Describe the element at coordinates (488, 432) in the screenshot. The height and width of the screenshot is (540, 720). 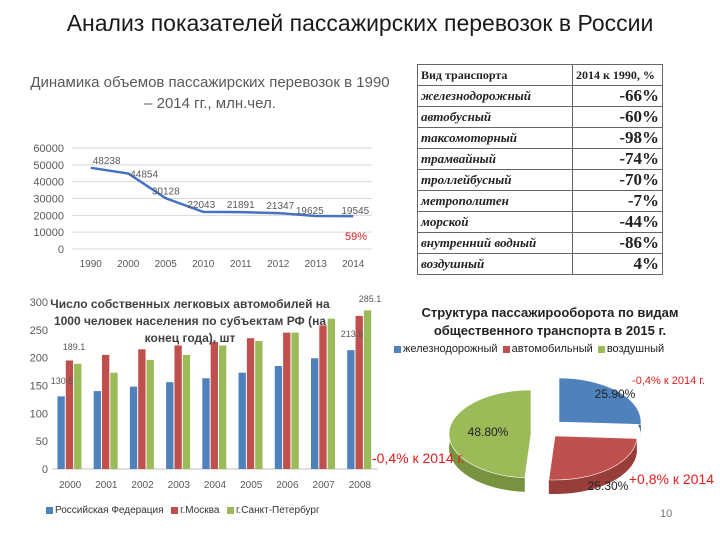
I see `pie-data-label: 48.80%` at that location.